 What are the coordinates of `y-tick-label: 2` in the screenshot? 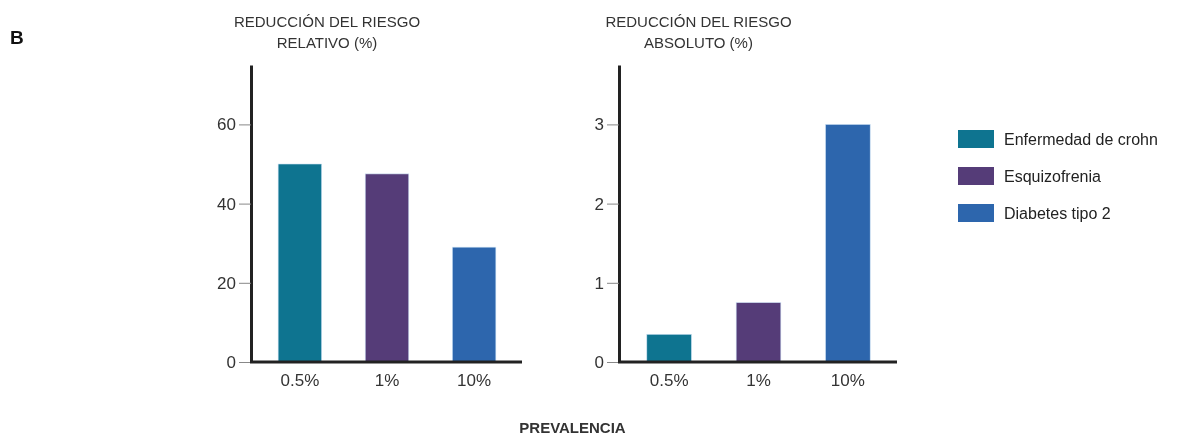 It's located at (599, 204).